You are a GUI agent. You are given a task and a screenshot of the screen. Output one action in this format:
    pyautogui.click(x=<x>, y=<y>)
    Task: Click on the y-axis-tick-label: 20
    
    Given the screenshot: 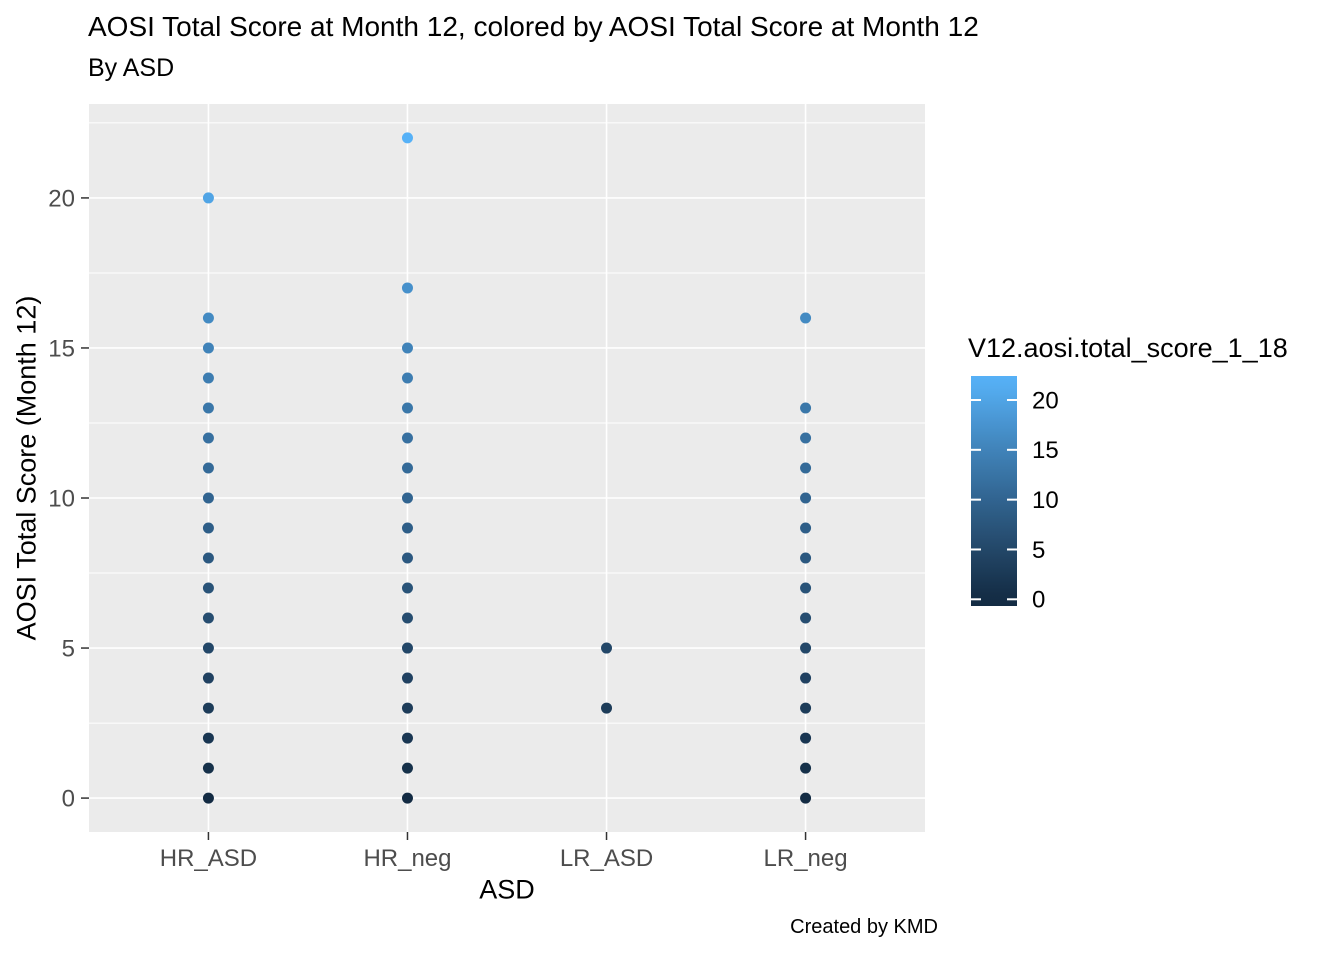 What is the action you would take?
    pyautogui.click(x=61, y=198)
    